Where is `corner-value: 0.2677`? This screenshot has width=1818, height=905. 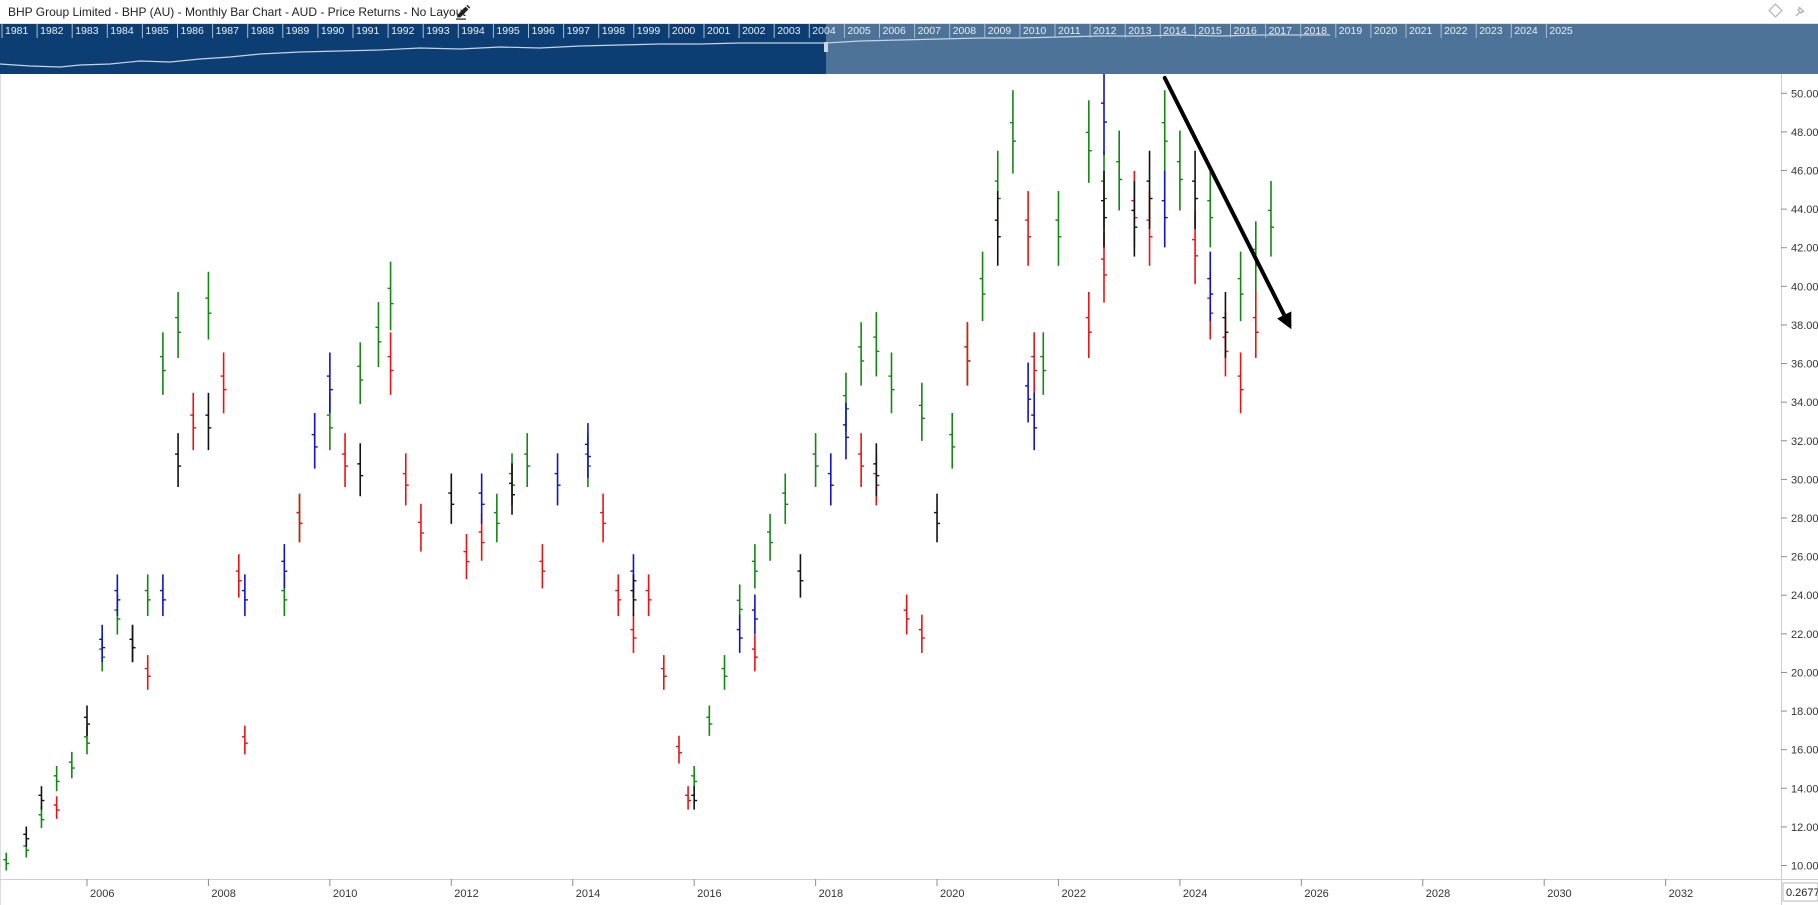
corner-value: 0.2677 is located at coordinates (1802, 893).